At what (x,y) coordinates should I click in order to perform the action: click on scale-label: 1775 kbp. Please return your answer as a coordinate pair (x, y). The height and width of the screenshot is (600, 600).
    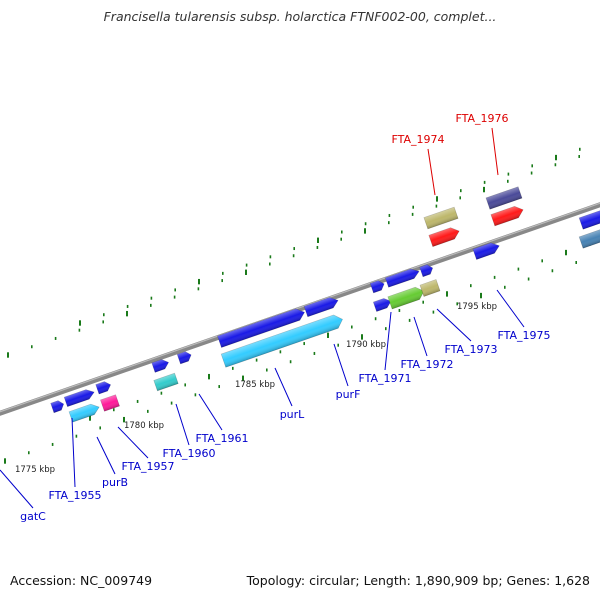
    Looking at the image, I should click on (35, 470).